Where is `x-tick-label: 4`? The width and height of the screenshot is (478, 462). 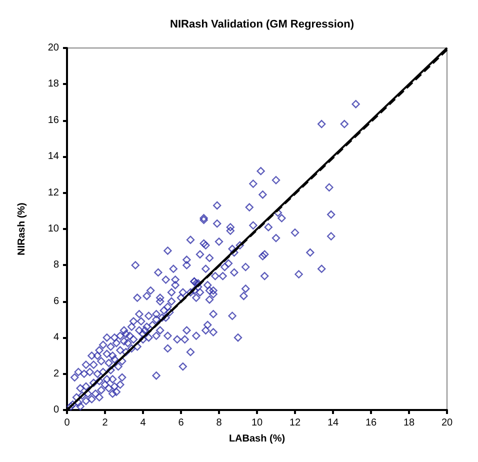
x-tick-label: 4 is located at coordinates (143, 423).